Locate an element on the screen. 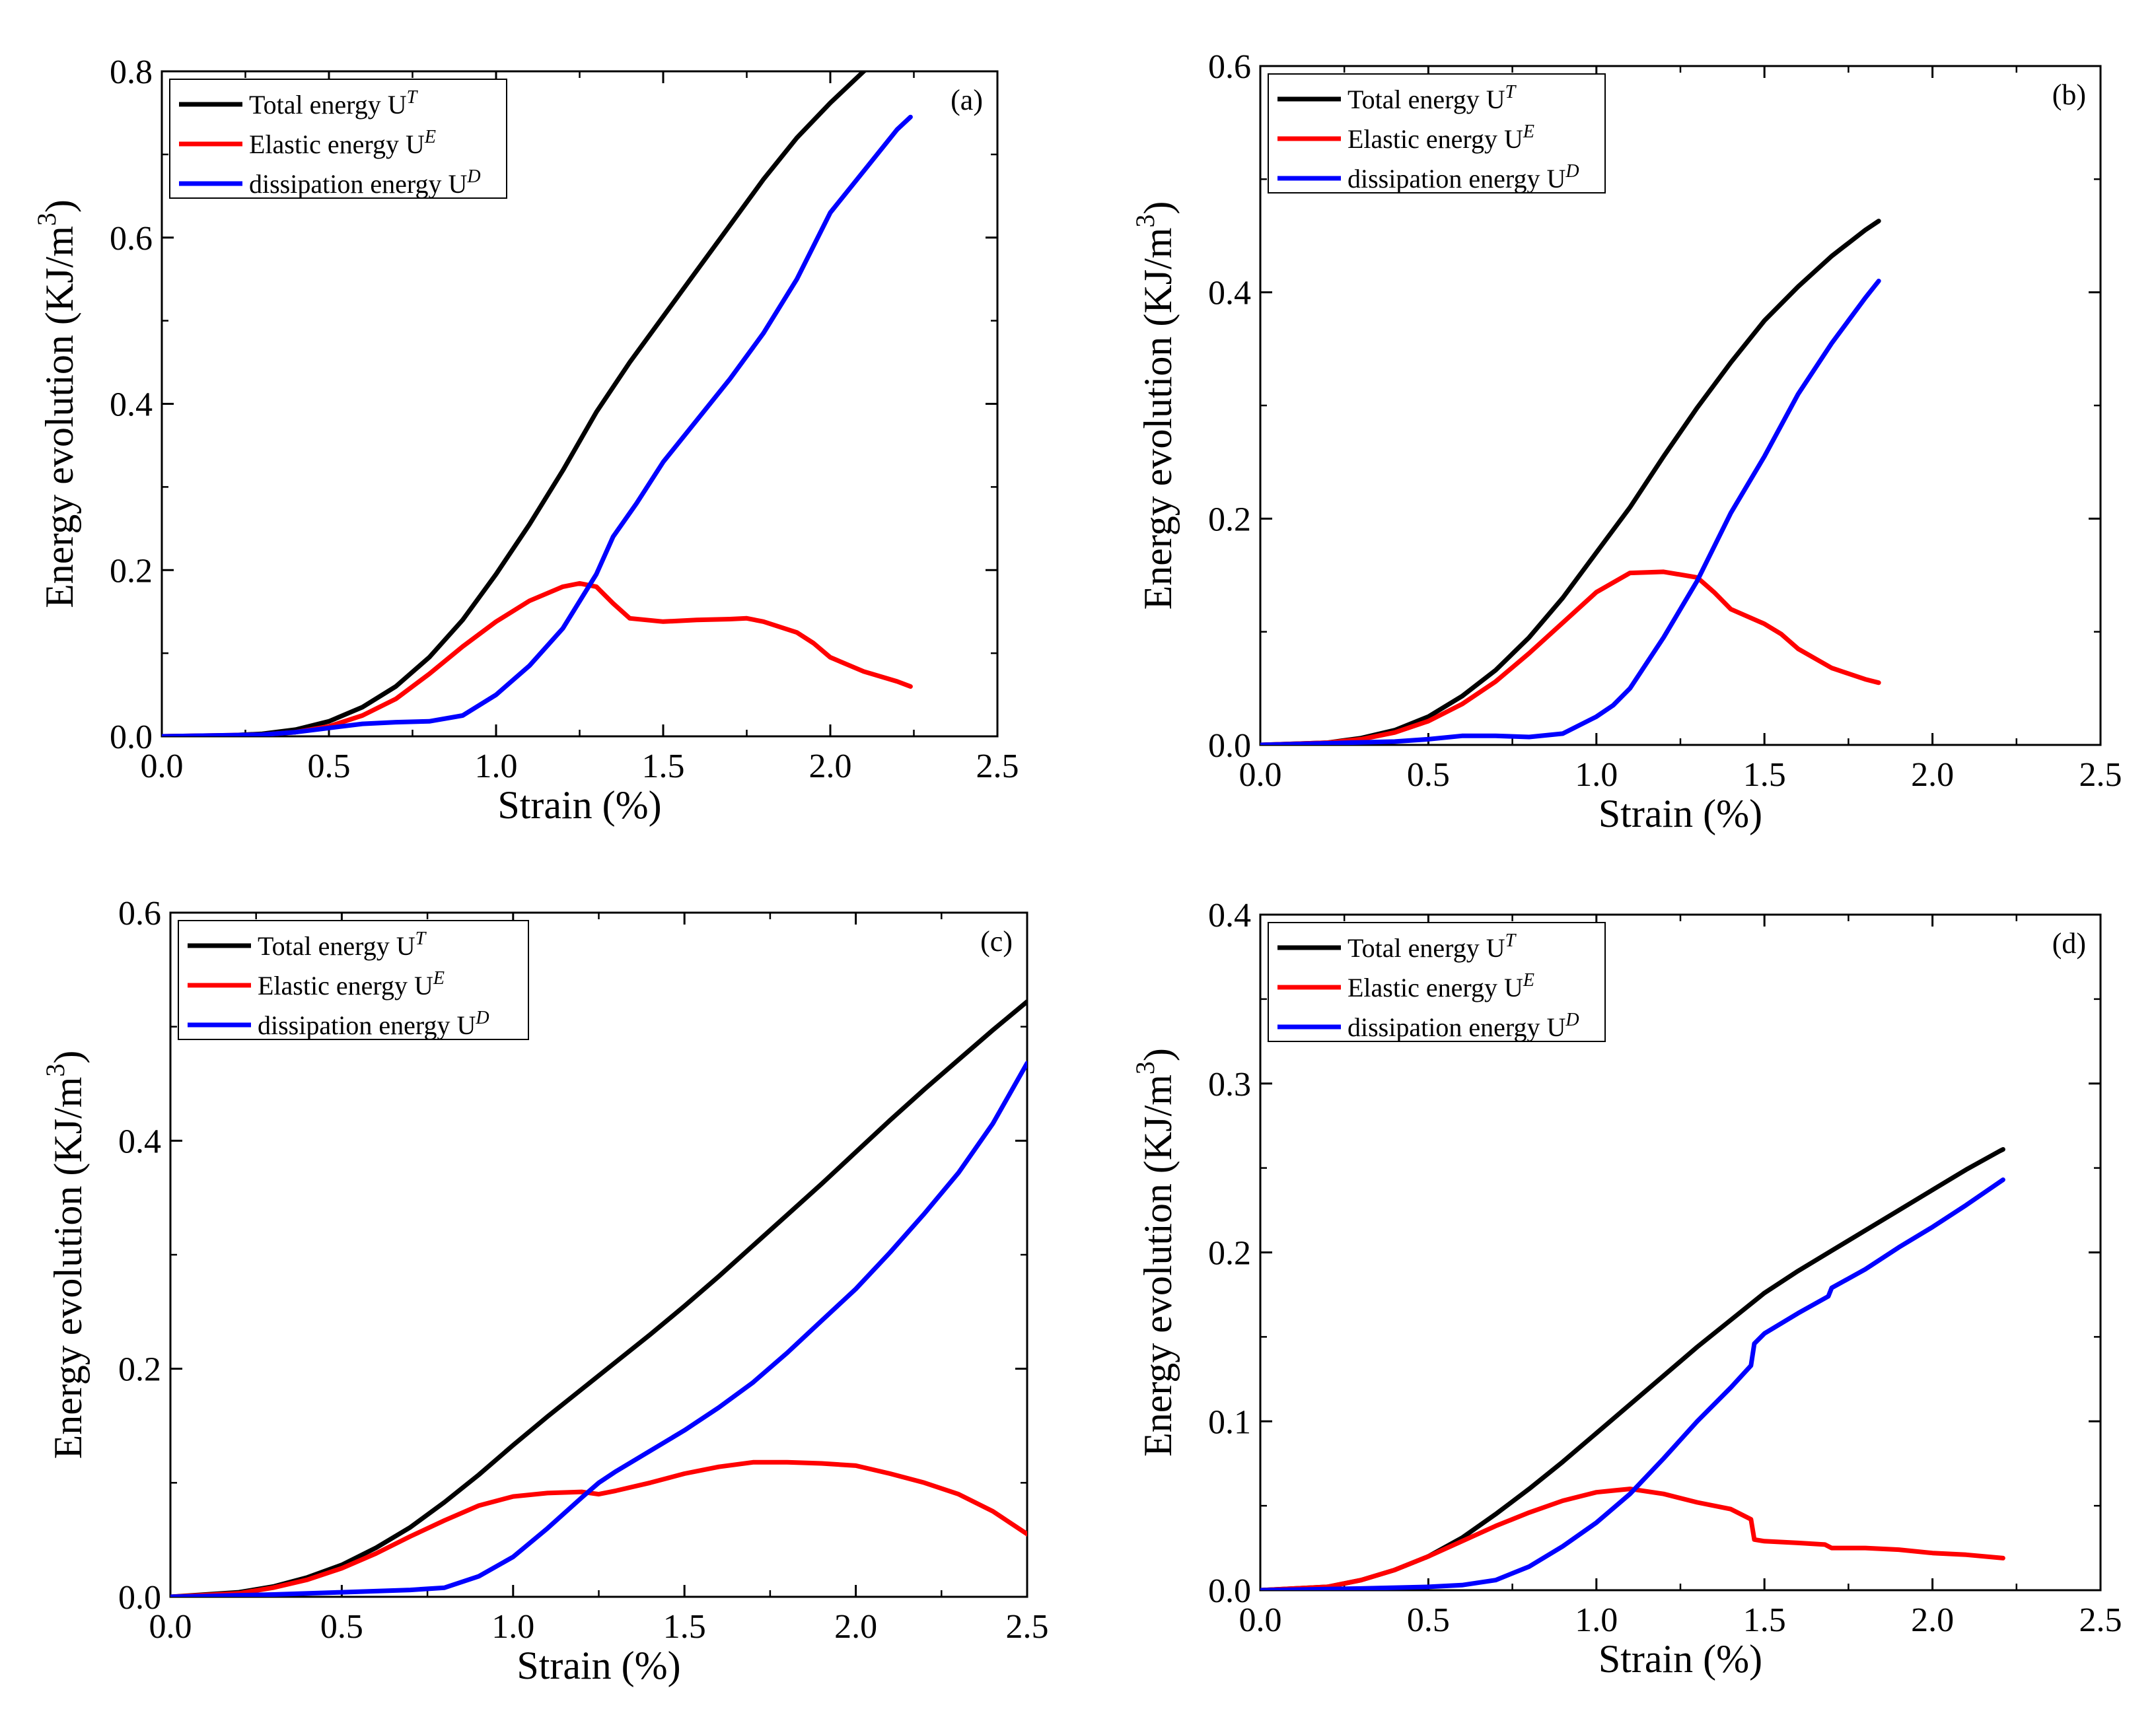 This screenshot has height=1717, width=2156. panel-label: (d) is located at coordinates (2069, 943).